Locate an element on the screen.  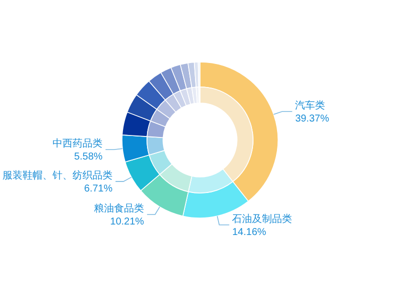
data-label: 39.37% is located at coordinates (312, 118).